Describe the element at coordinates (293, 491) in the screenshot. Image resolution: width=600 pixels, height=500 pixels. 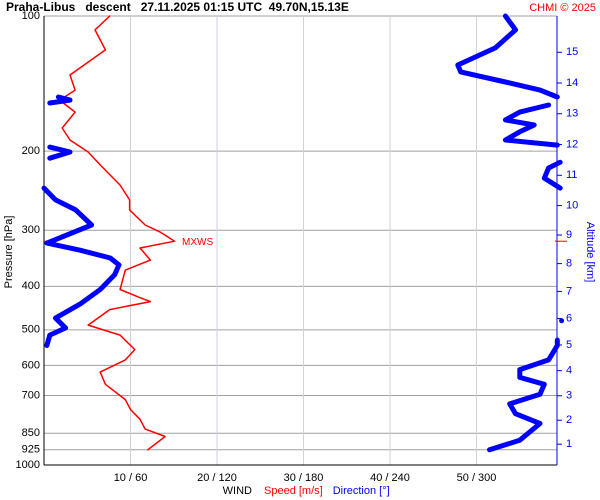
I see `legend-entry: Speed [m/s]` at that location.